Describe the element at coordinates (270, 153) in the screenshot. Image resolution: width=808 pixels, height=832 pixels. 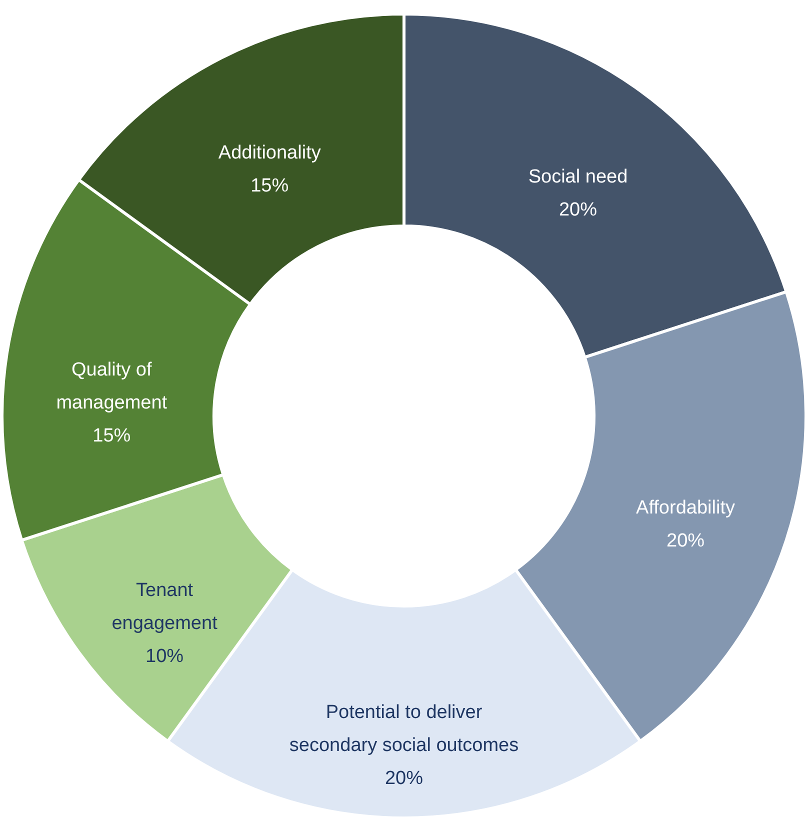
I see `slice-label: Additionality` at that location.